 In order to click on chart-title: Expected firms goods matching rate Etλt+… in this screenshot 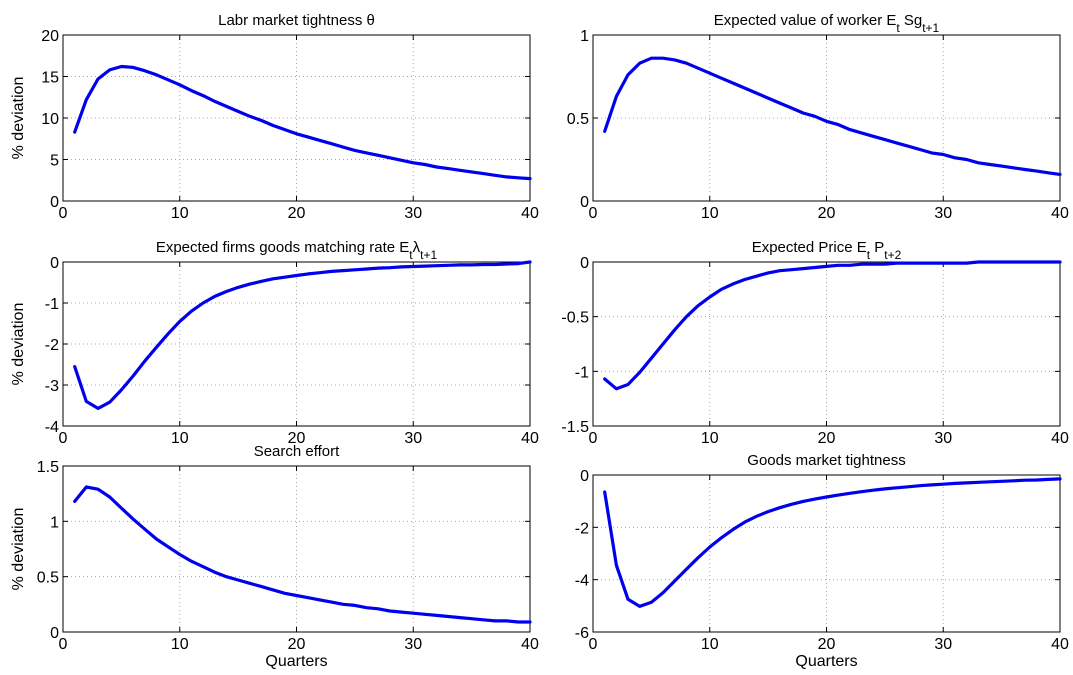, I will do `click(297, 250)`.